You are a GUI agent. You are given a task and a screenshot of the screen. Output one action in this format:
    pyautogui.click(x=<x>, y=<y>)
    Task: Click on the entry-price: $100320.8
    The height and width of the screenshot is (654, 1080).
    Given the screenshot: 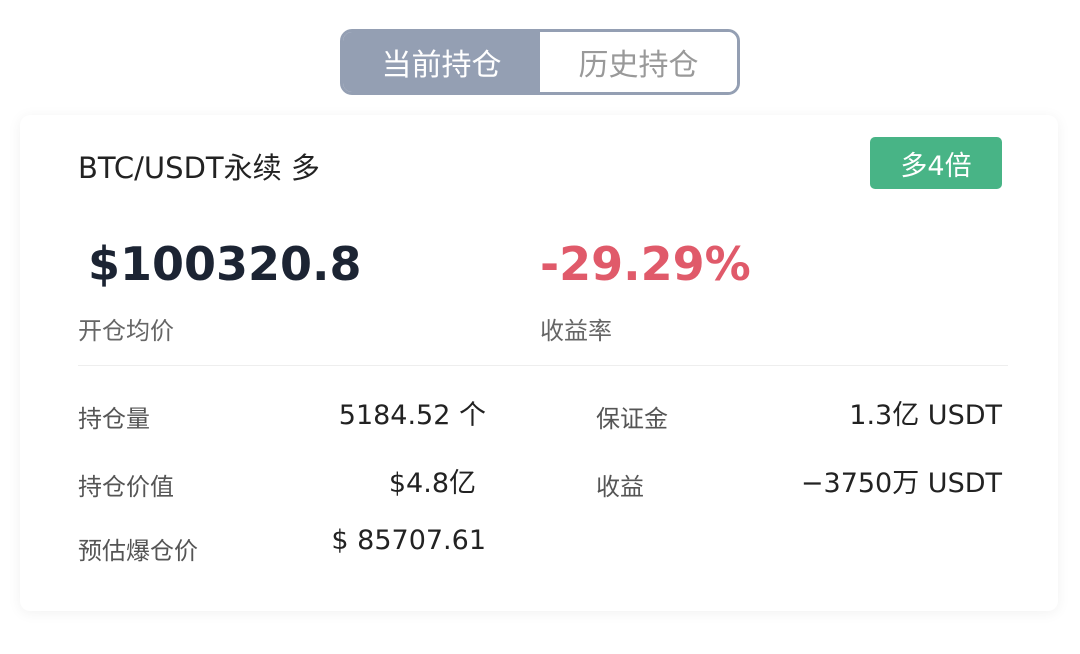 What is the action you would take?
    pyautogui.click(x=225, y=264)
    